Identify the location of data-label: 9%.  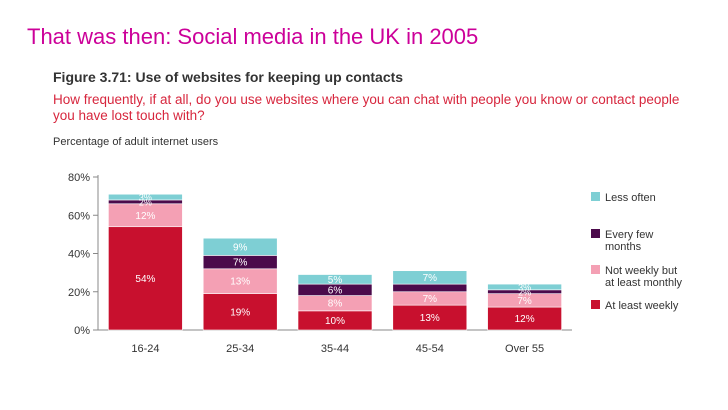
(240, 247).